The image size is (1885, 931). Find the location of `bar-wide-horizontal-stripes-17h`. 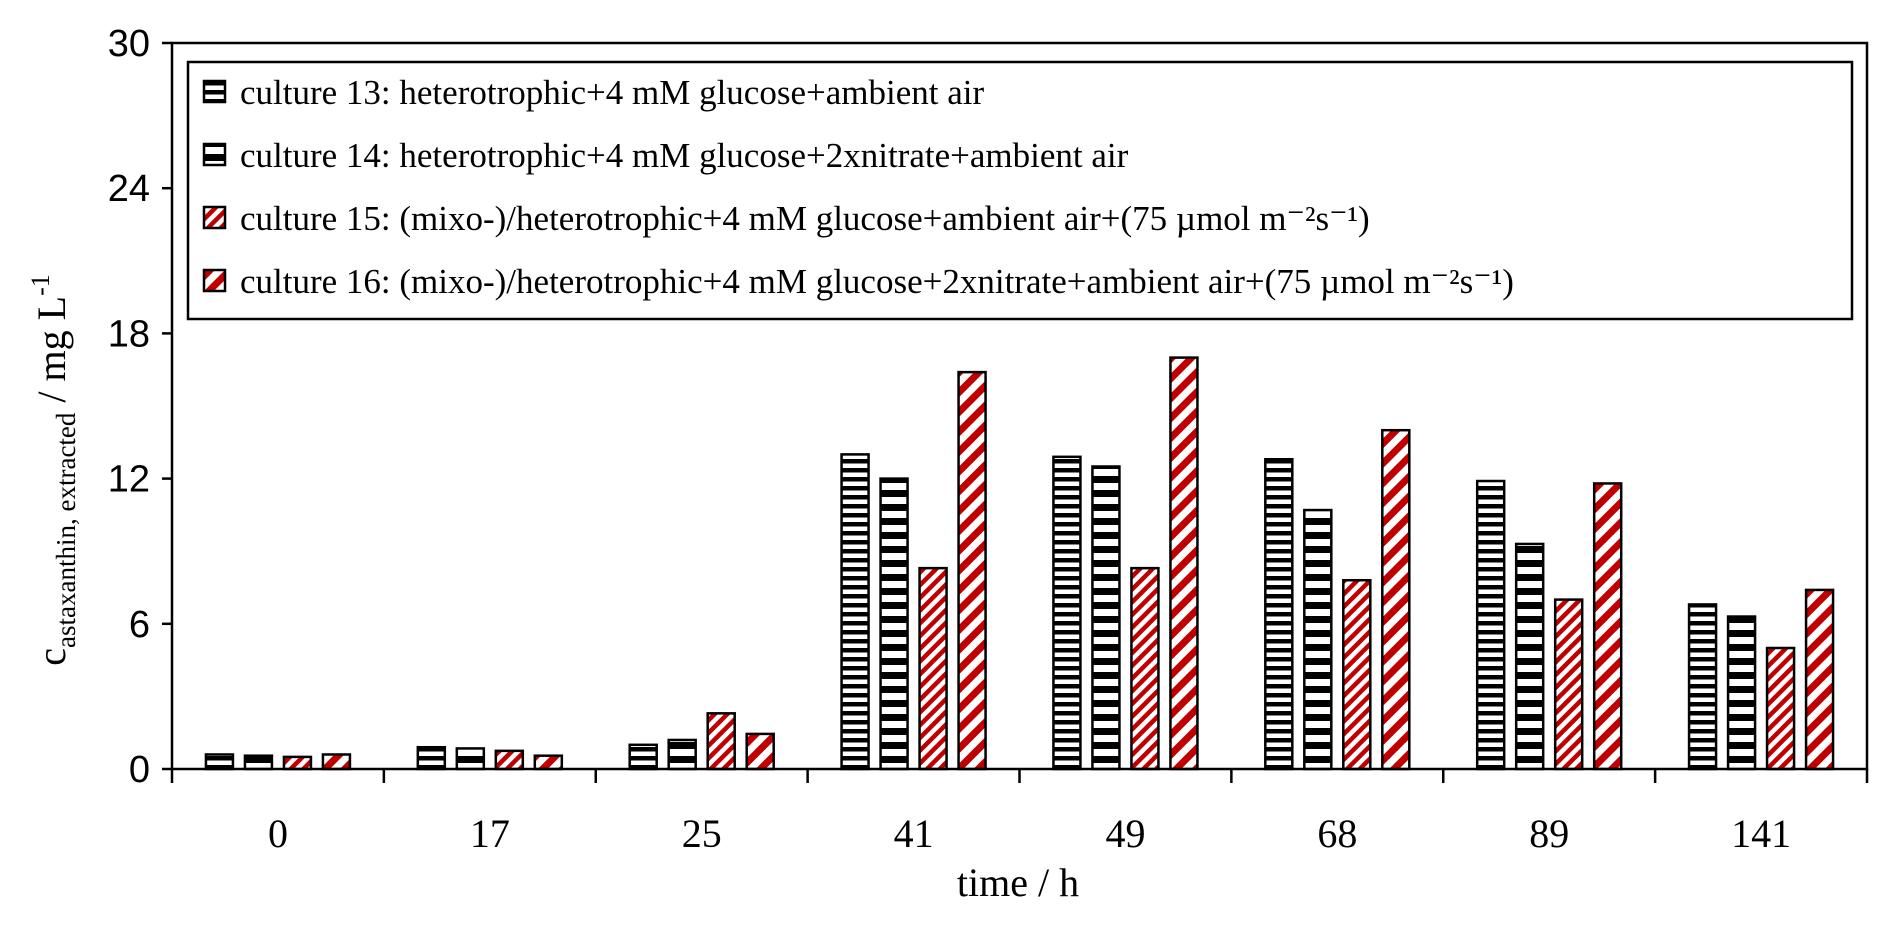

bar-wide-horizontal-stripes-17h is located at coordinates (470, 759).